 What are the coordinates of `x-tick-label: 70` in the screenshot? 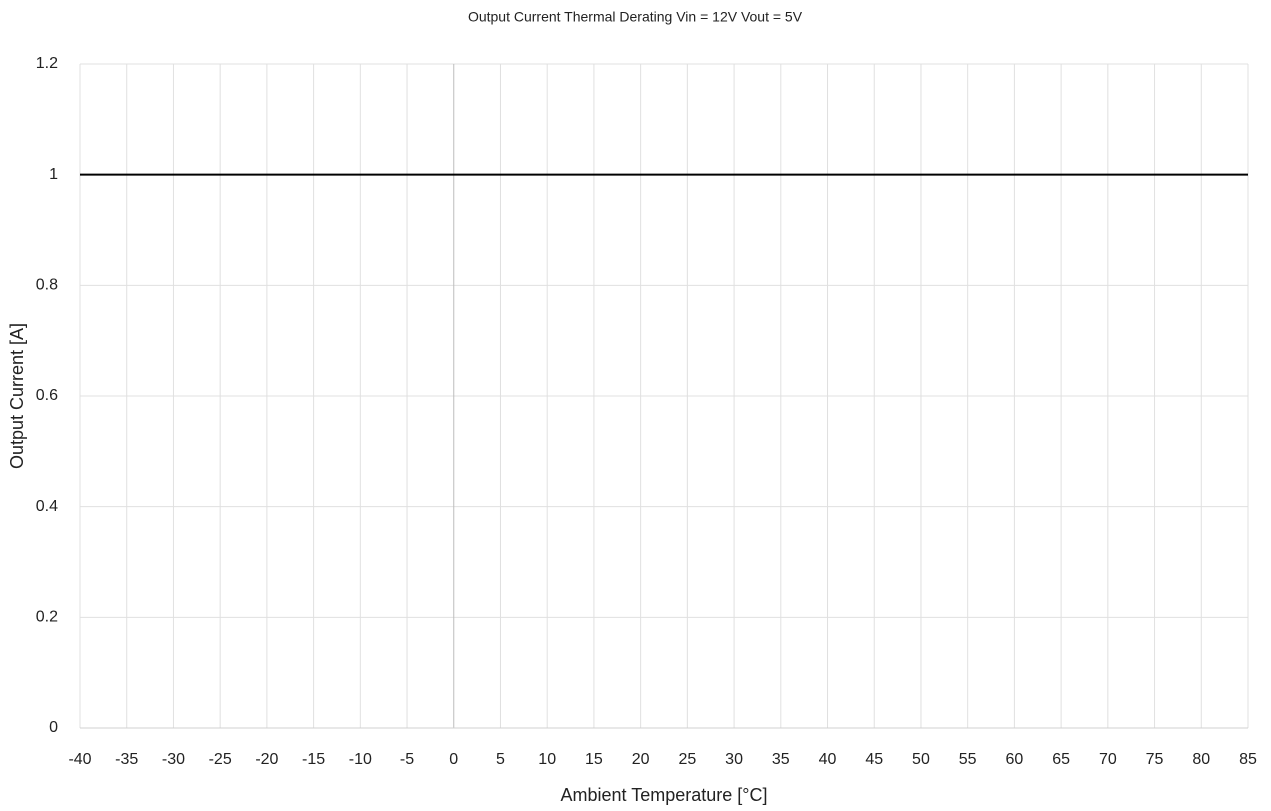 It's located at (1108, 759).